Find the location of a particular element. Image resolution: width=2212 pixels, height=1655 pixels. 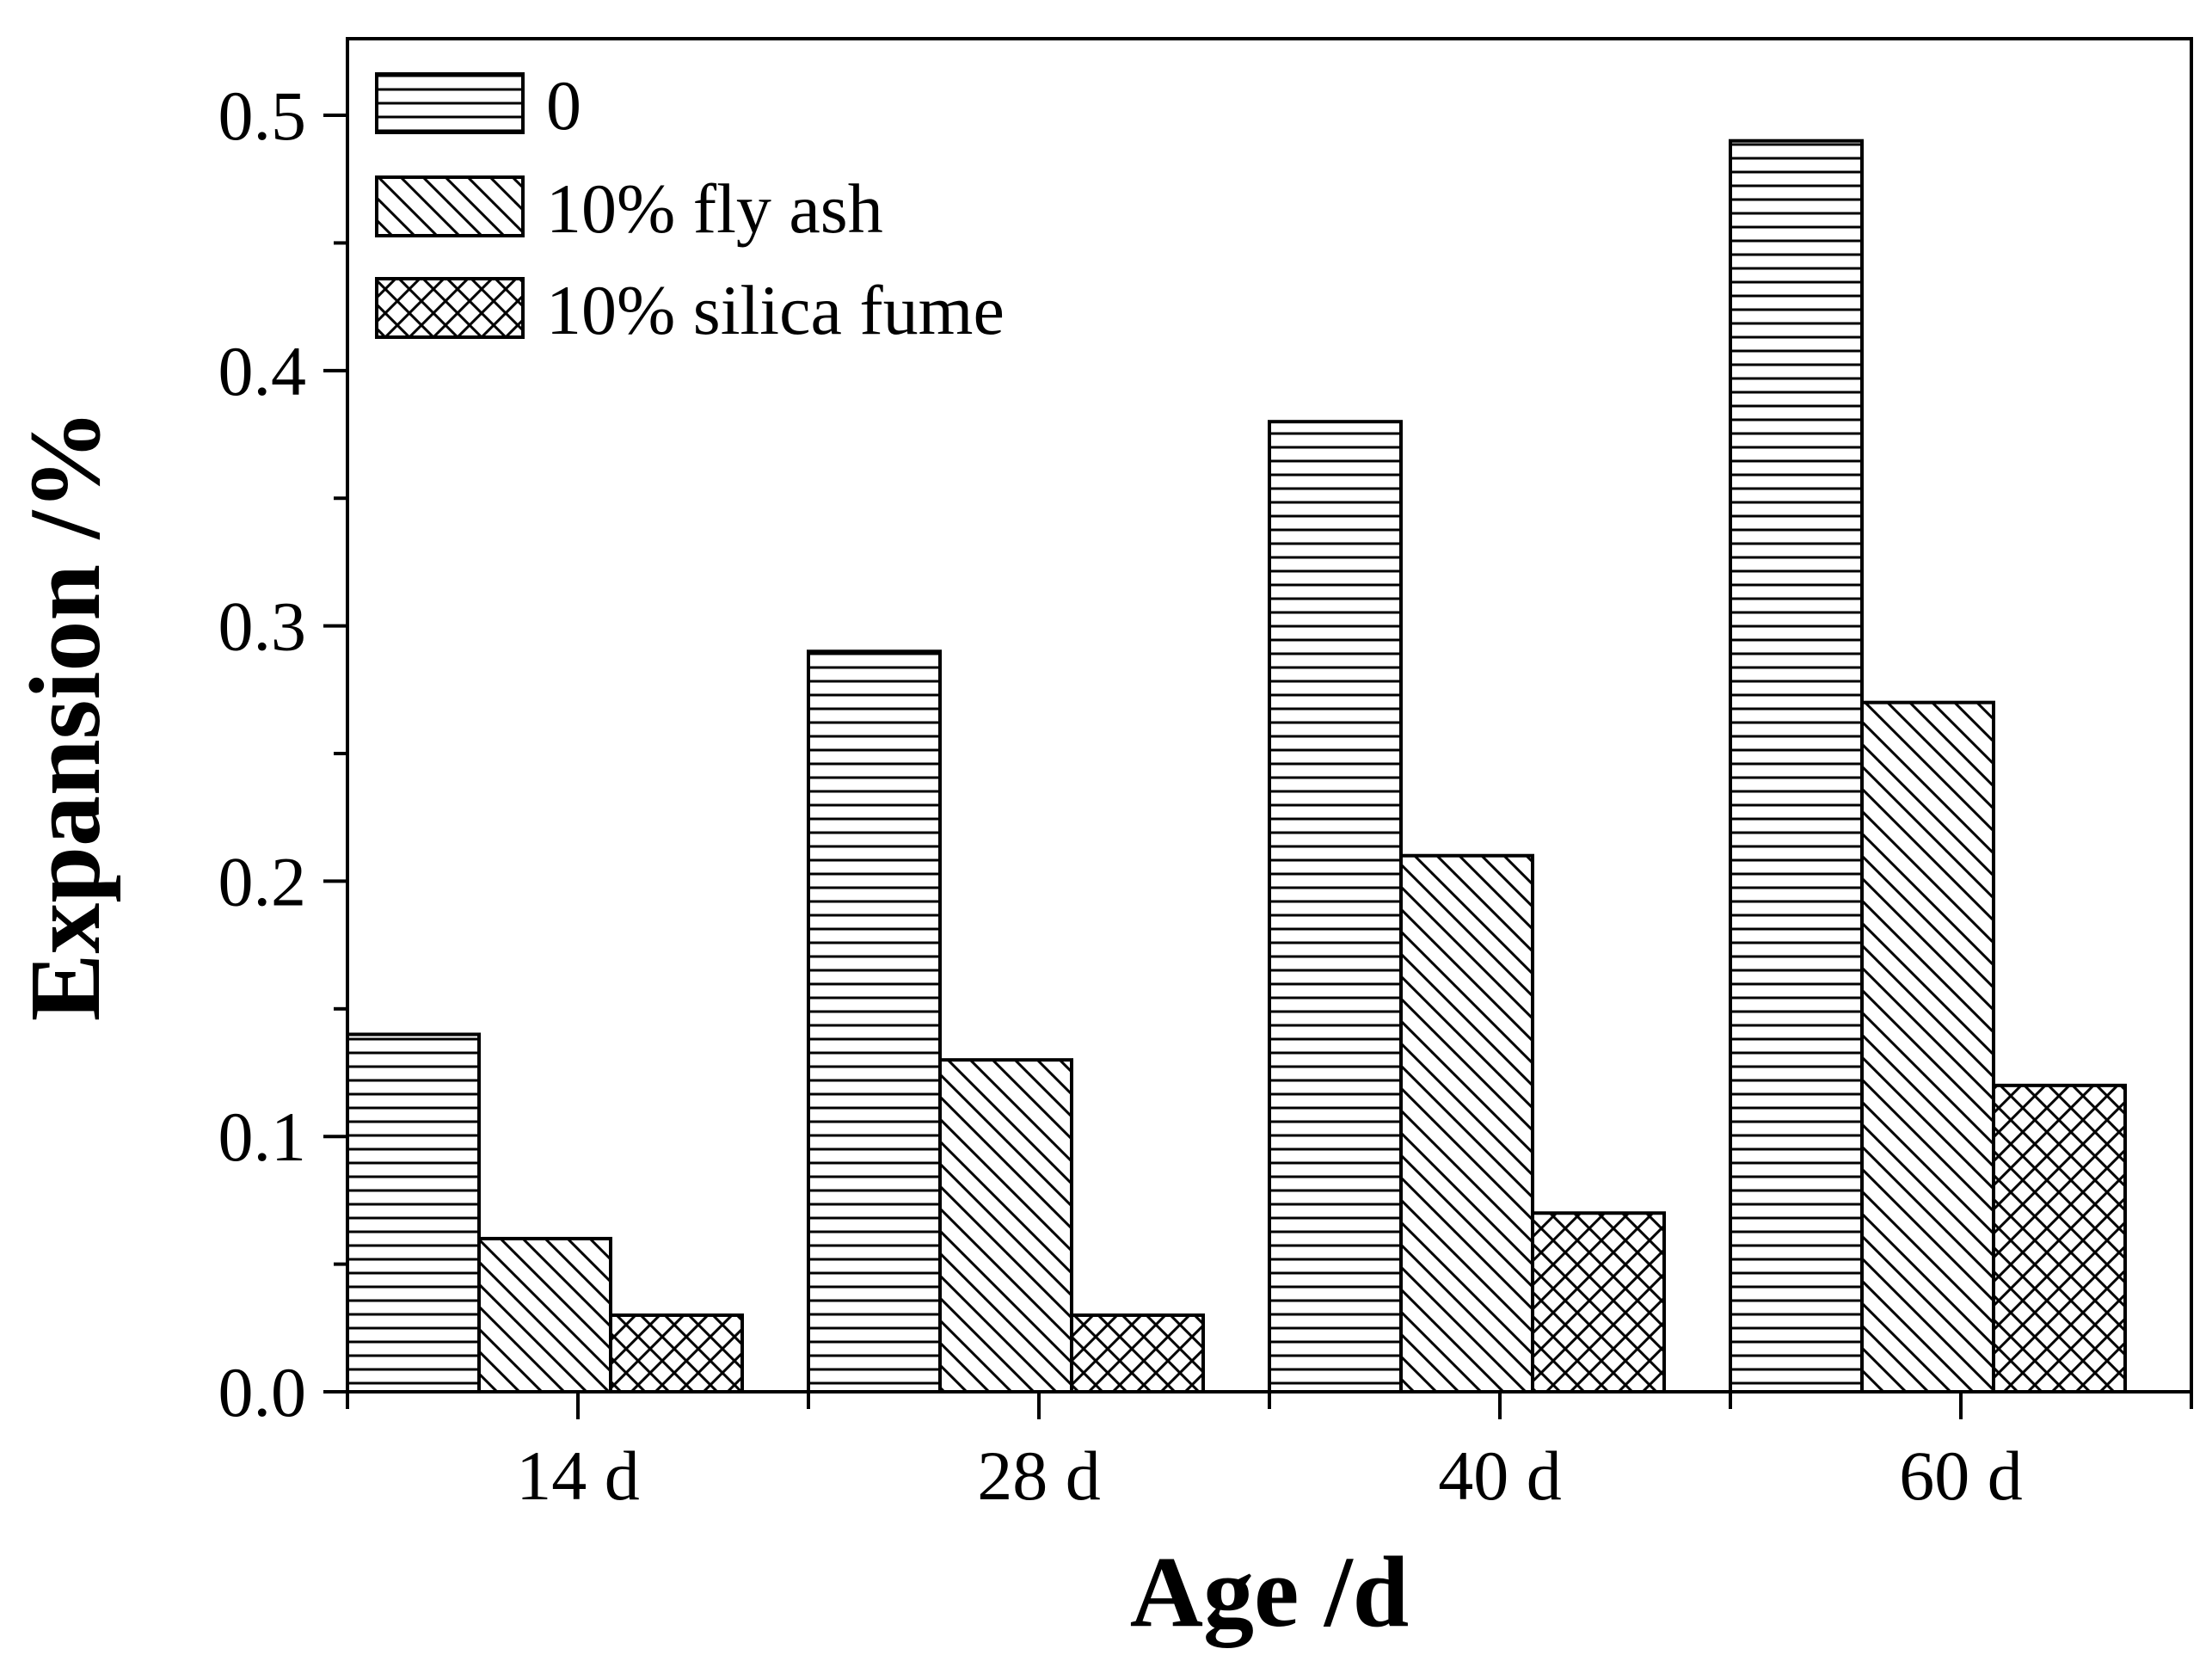

y-tick-label: 0.1 is located at coordinates (262, 1137).